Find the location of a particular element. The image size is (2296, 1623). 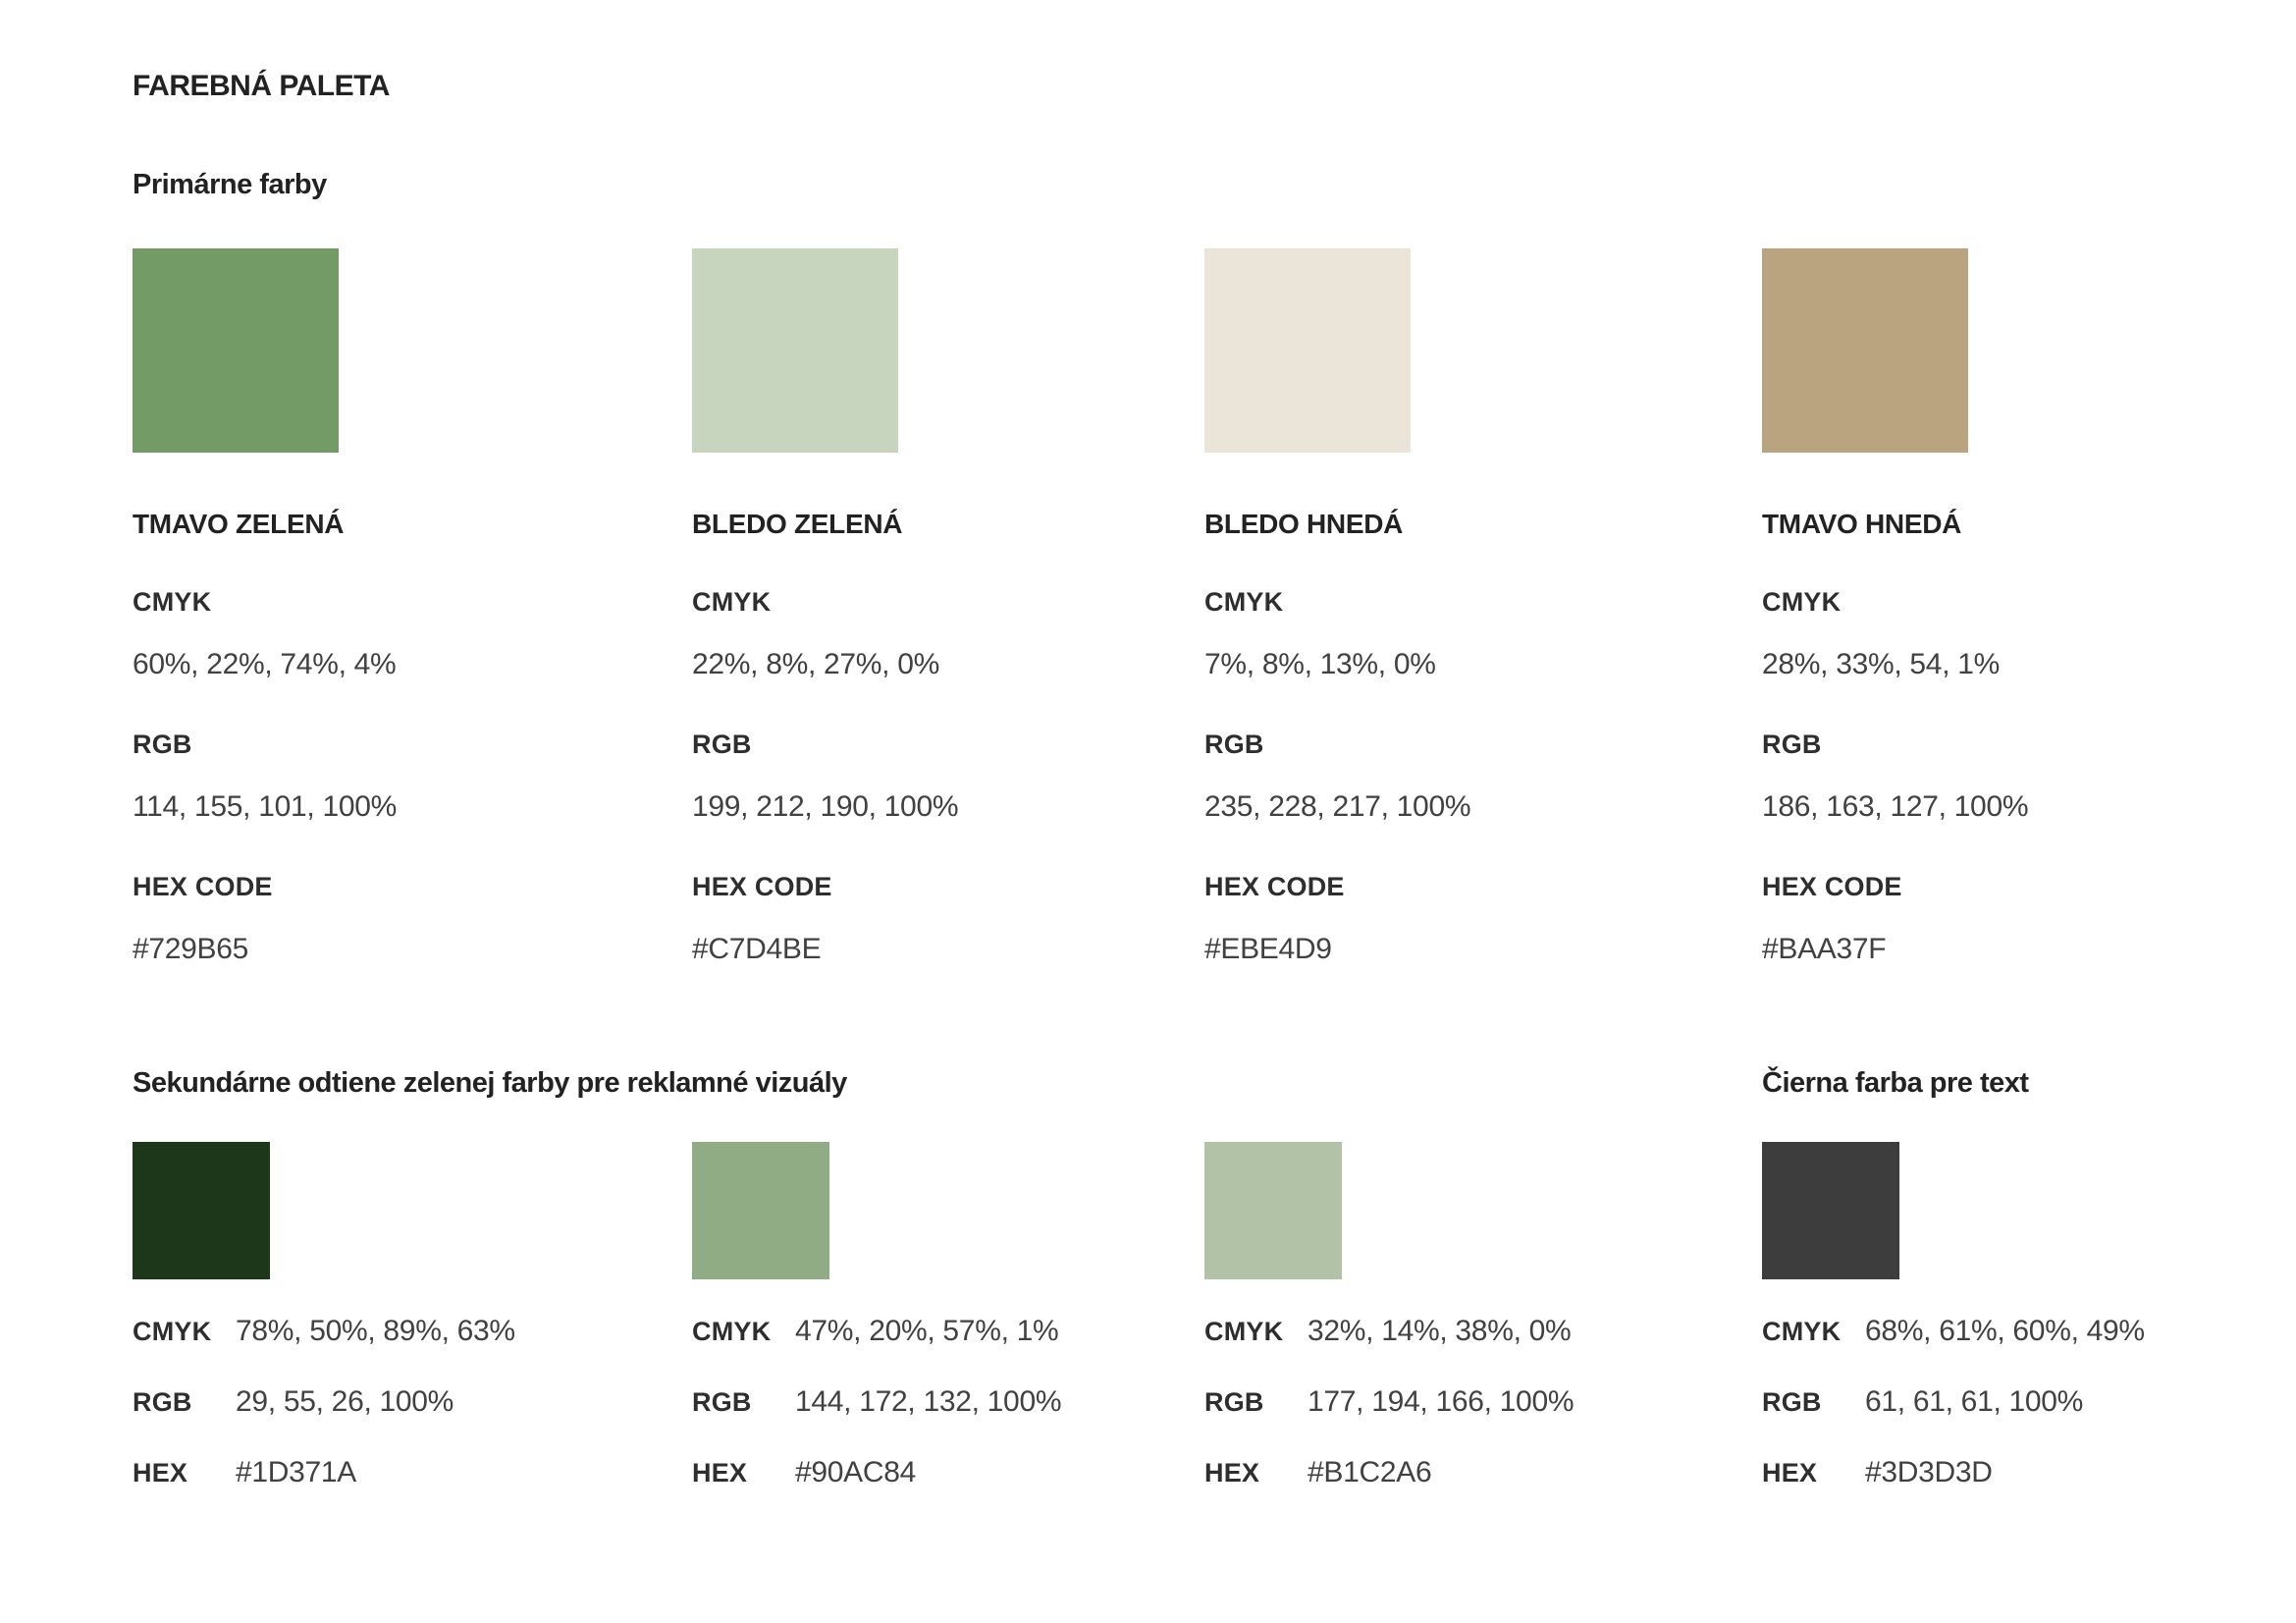

hex-value: #BAA37F is located at coordinates (1825, 948).